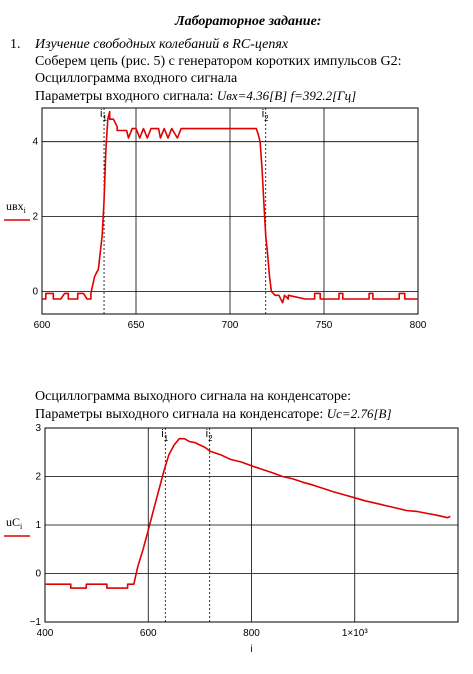  I want to click on y-axis-label: uвхi, so click(16, 207).